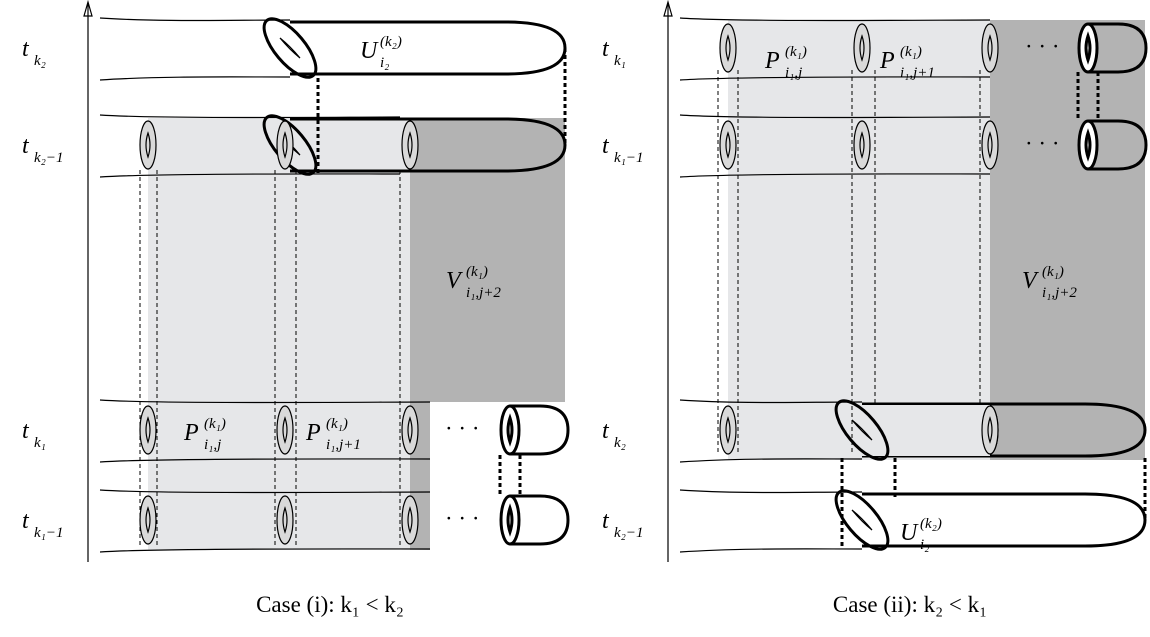 The width and height of the screenshot is (1150, 637). What do you see at coordinates (40, 443) in the screenshot?
I see `math-sub: k₁` at bounding box center [40, 443].